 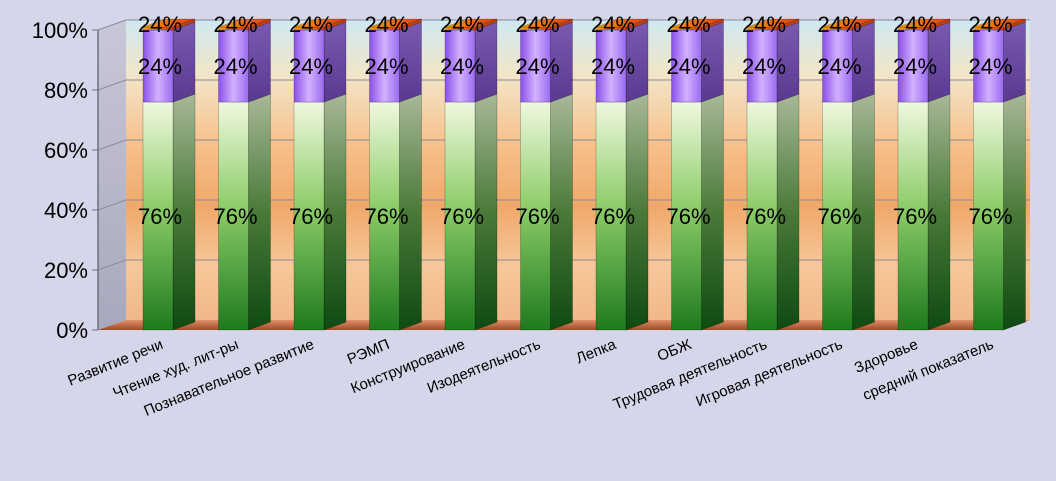 I want to click on y-tick-label: 40%, so click(x=66, y=210).